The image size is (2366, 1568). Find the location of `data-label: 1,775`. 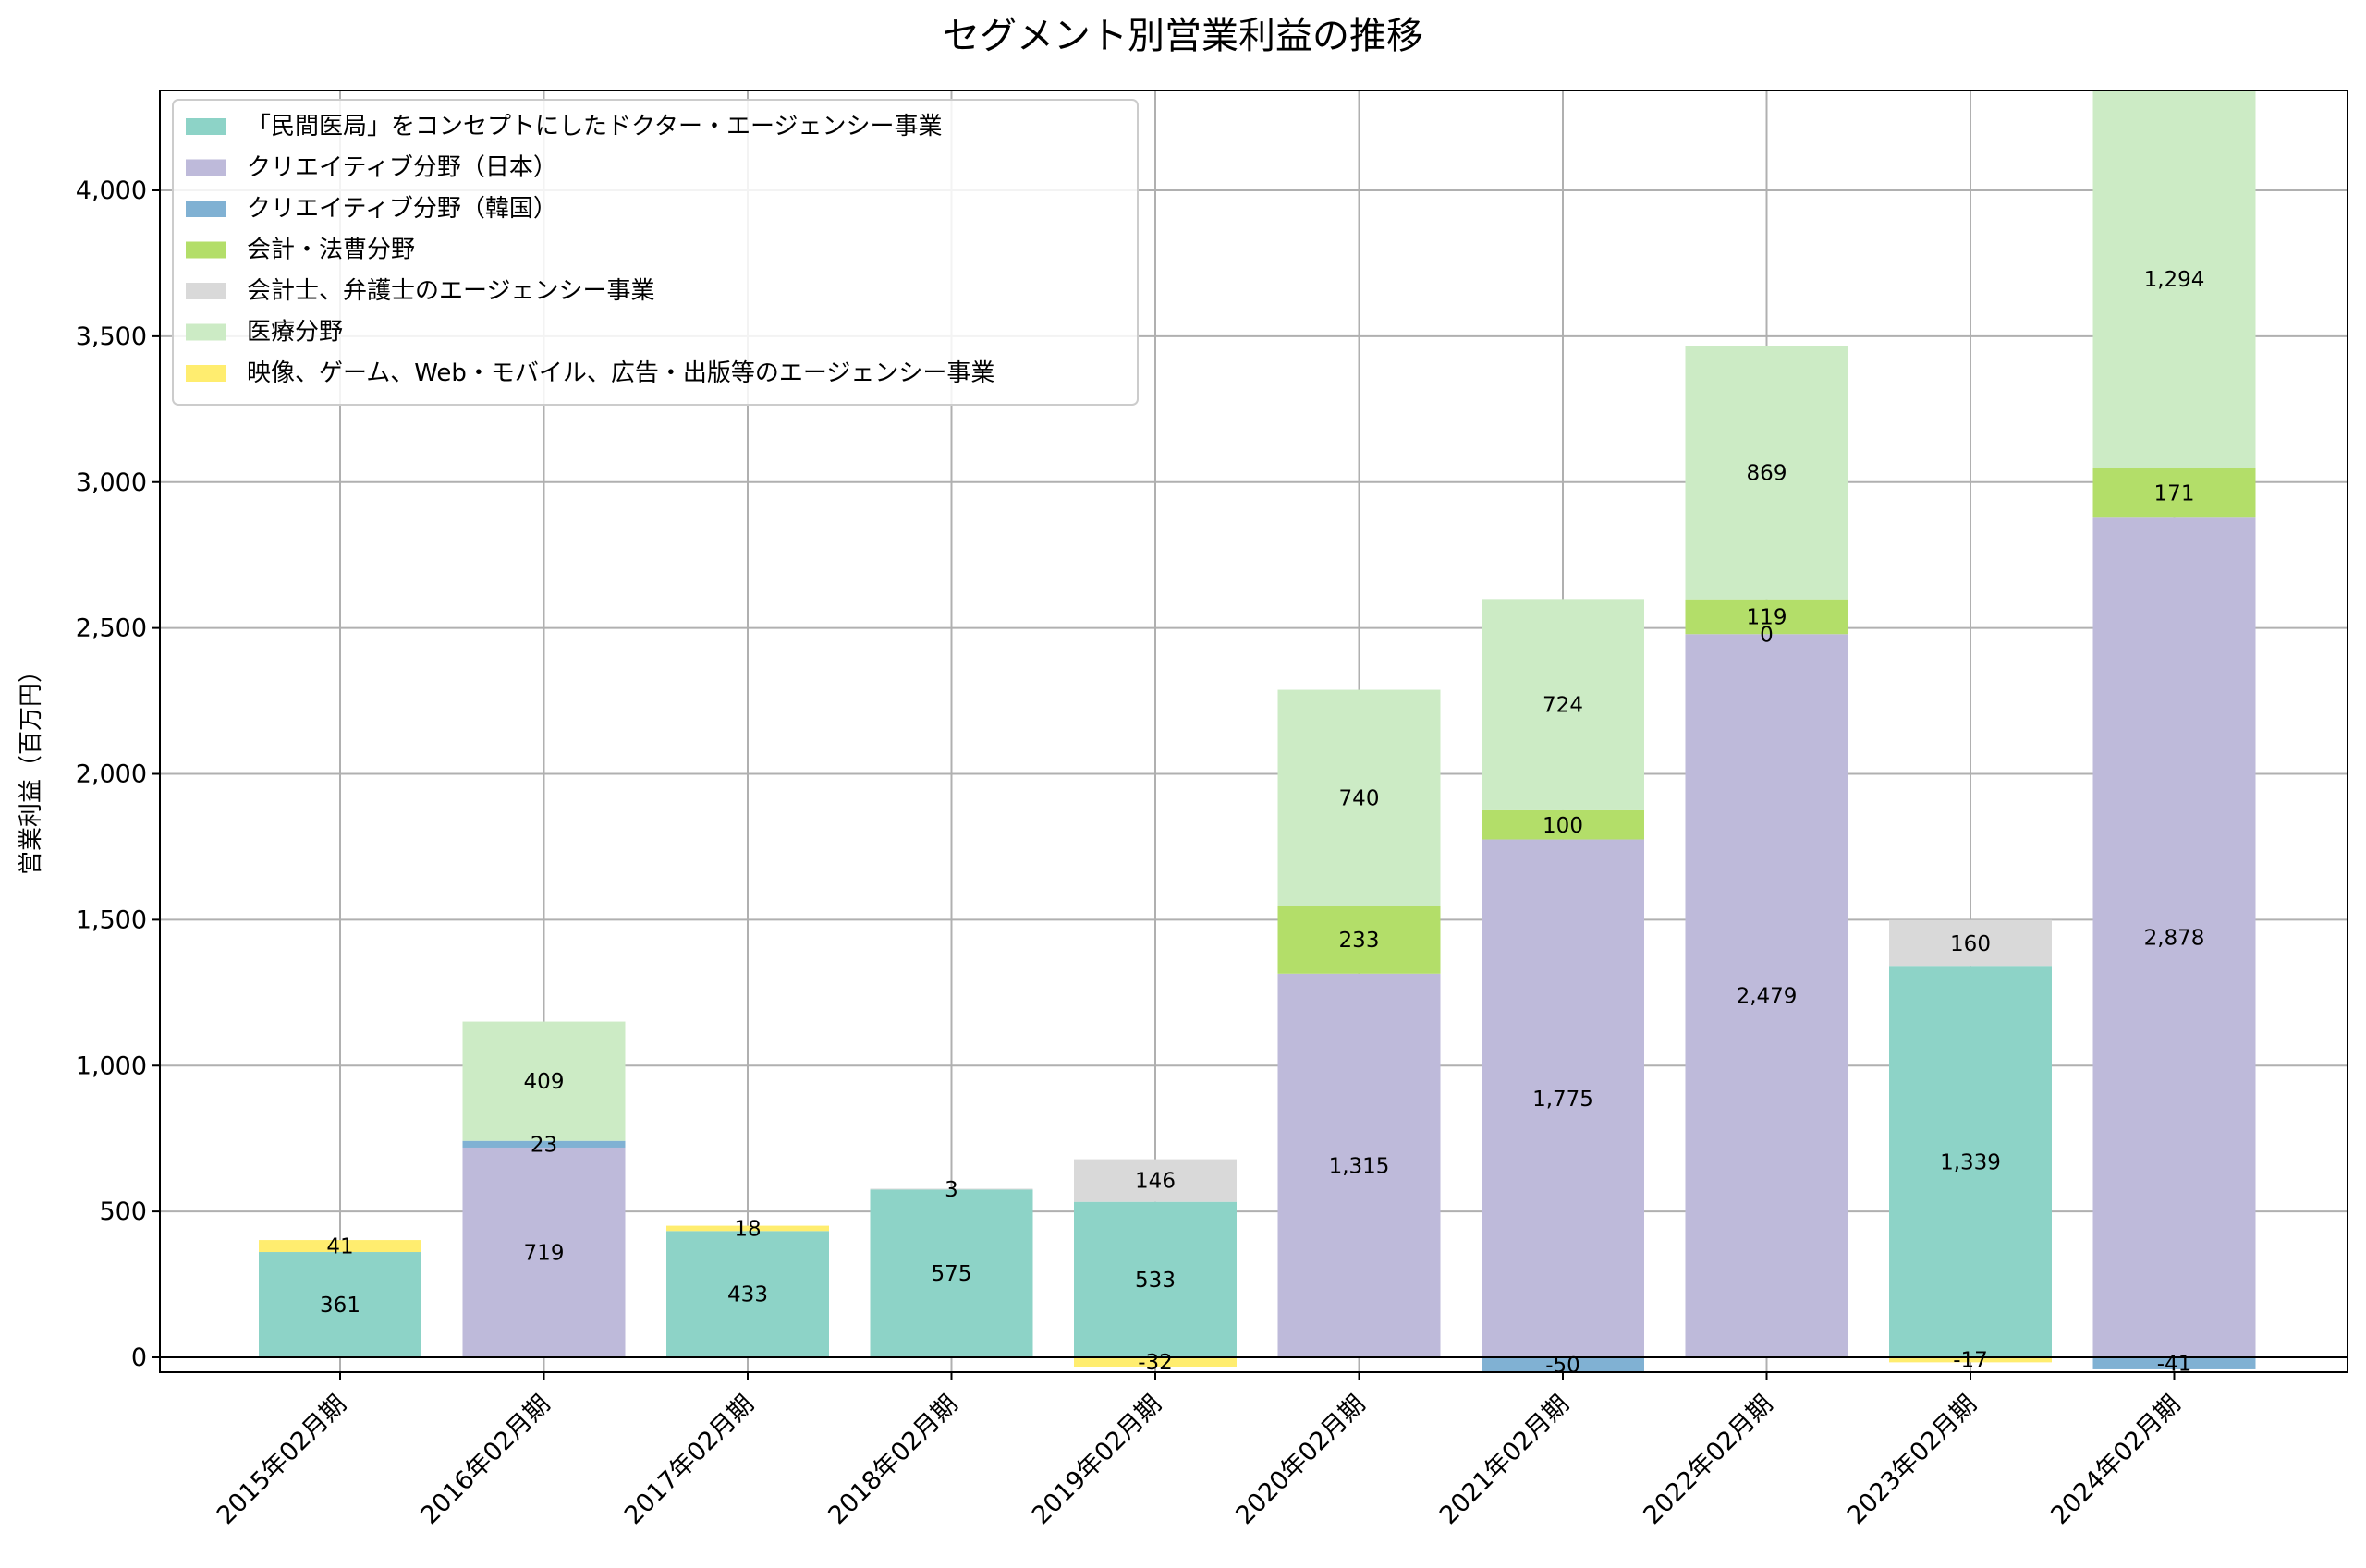

data-label: 1,775 is located at coordinates (1562, 1100).